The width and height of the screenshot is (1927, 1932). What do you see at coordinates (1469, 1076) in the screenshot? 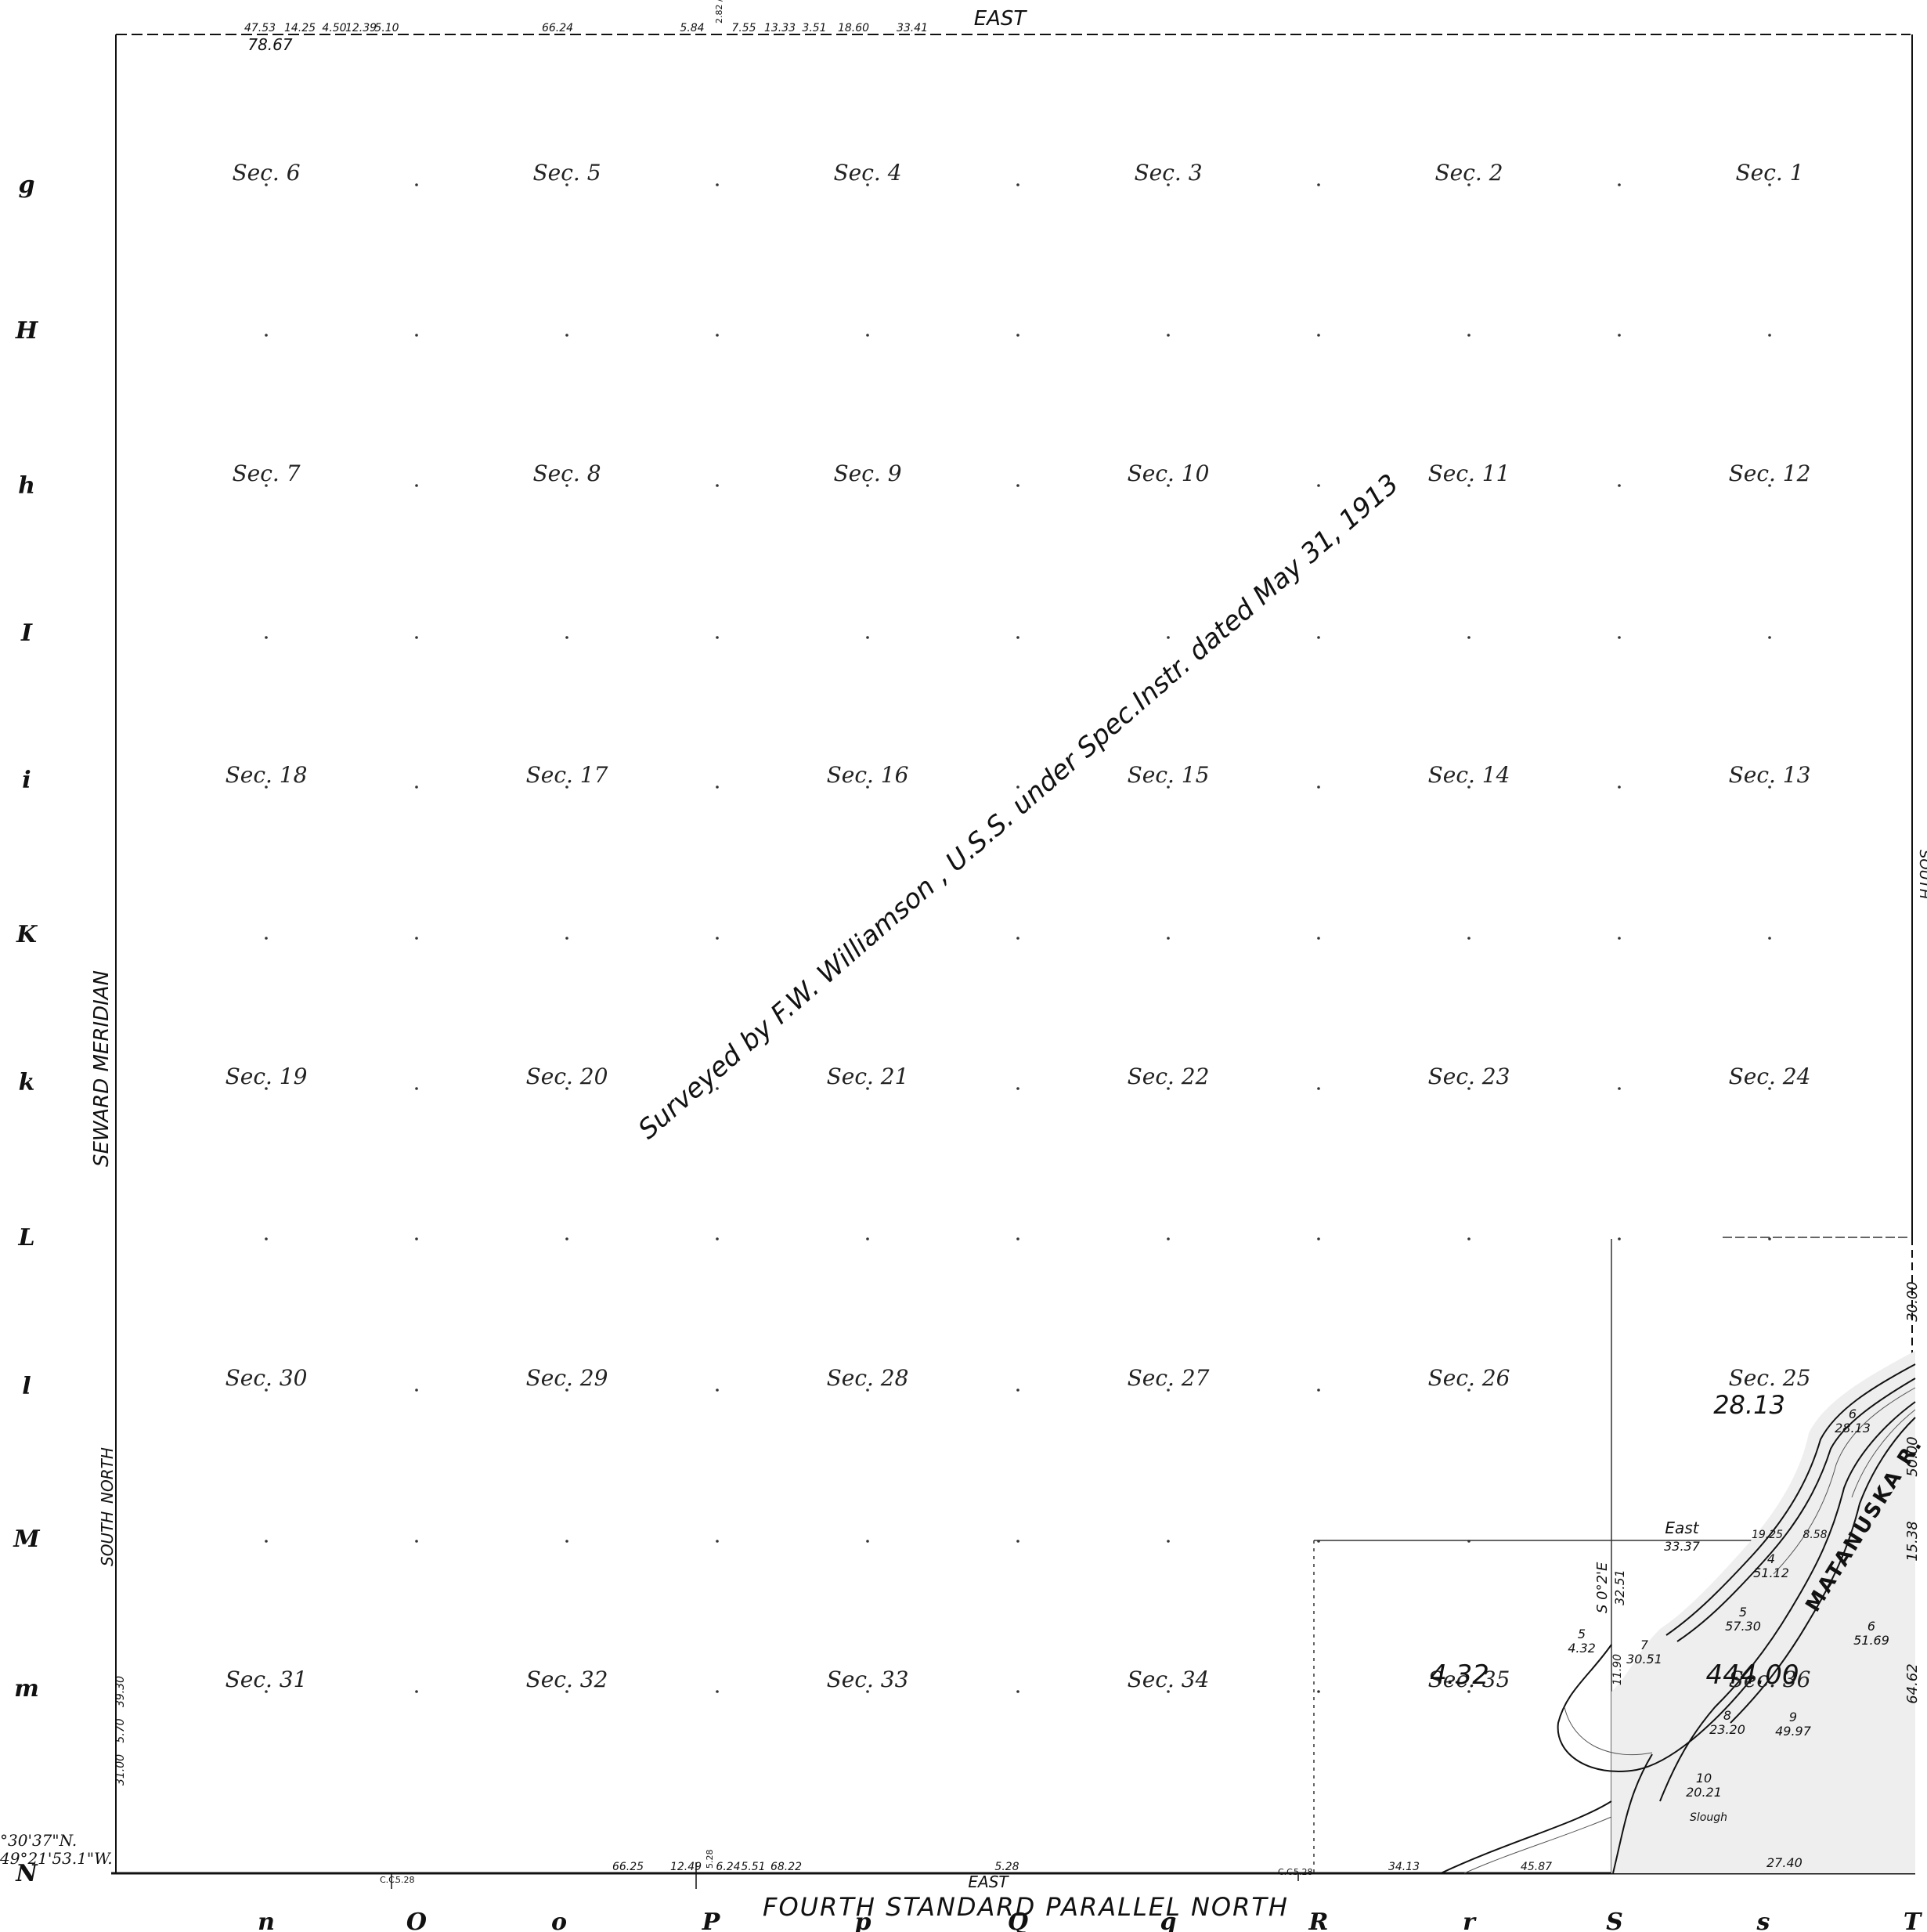
I see `section-label: Sec. 23` at bounding box center [1469, 1076].